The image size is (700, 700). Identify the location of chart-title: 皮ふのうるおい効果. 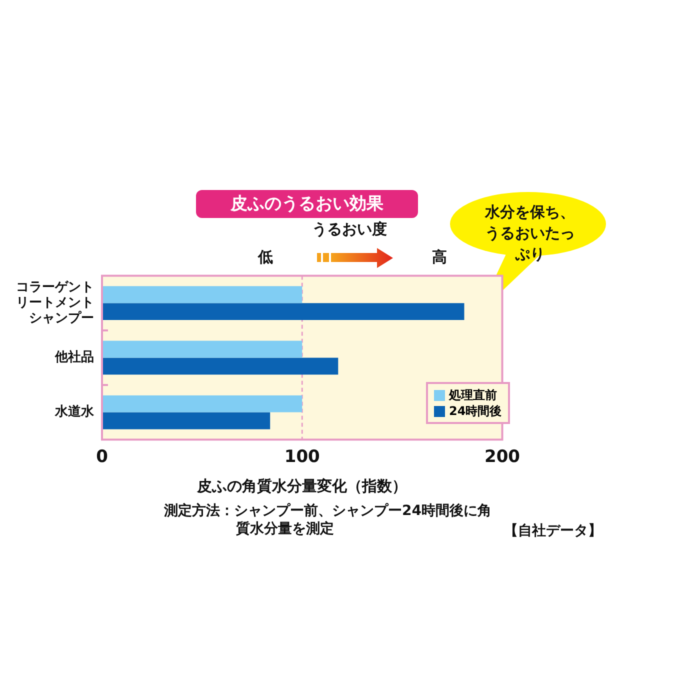
(307, 204).